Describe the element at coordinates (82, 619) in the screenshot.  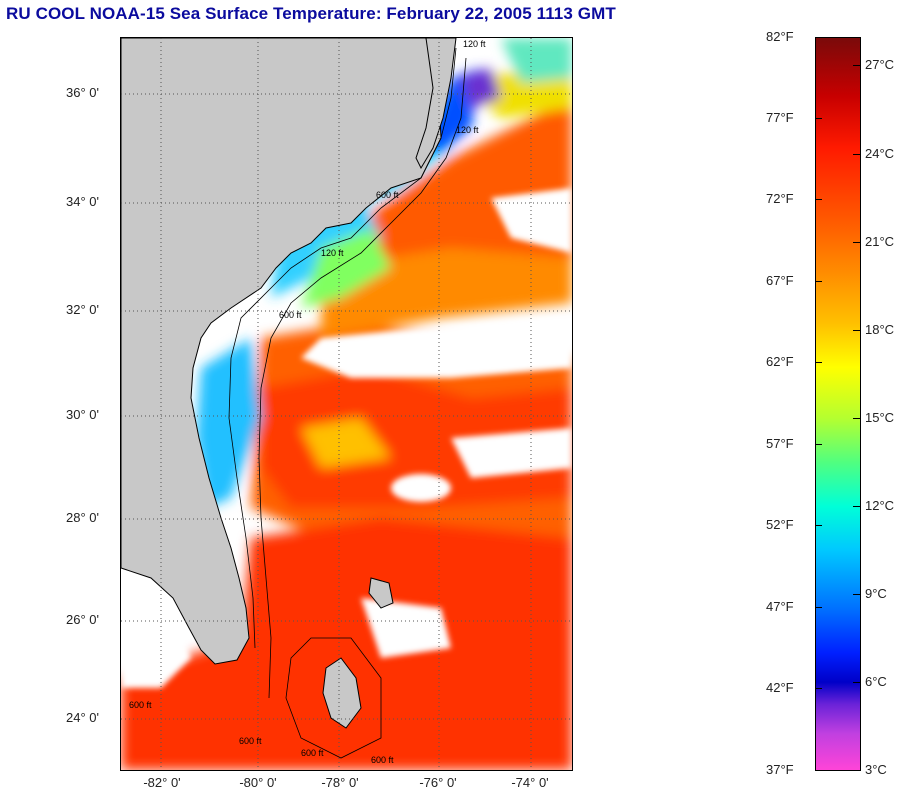
I see `lat-label: 26° 0'` at that location.